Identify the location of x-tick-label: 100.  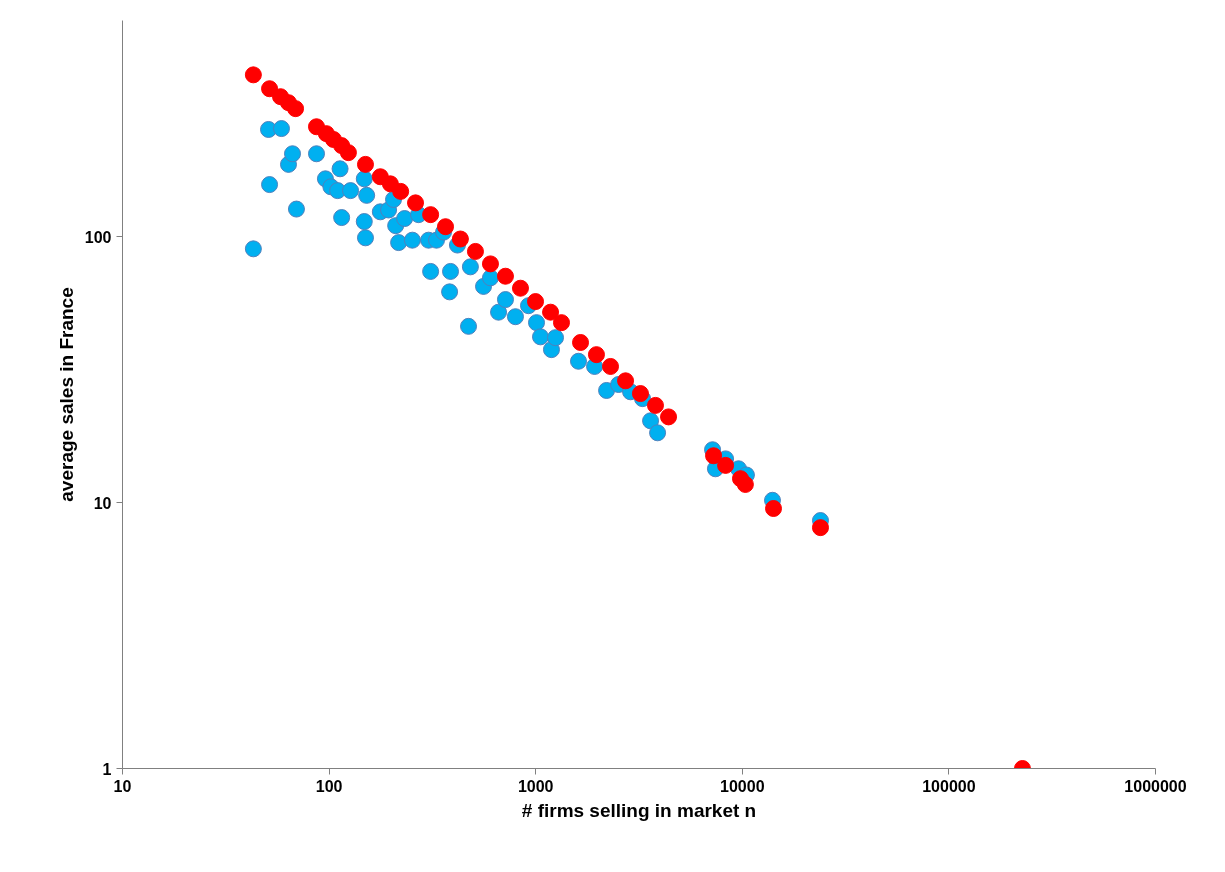
(329, 786).